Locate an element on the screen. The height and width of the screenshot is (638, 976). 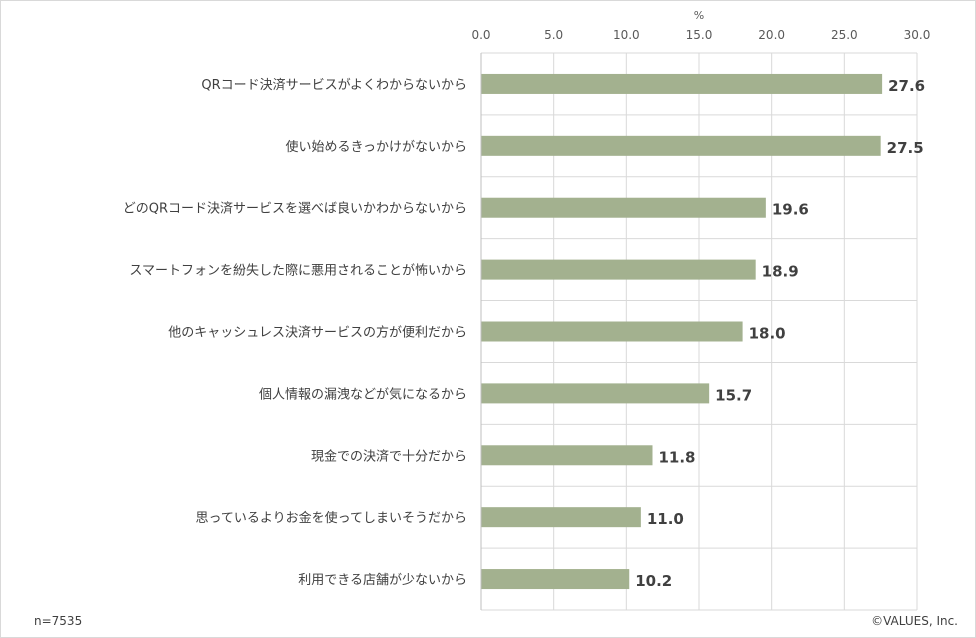
x-tick-label: 25.0 is located at coordinates (844, 35).